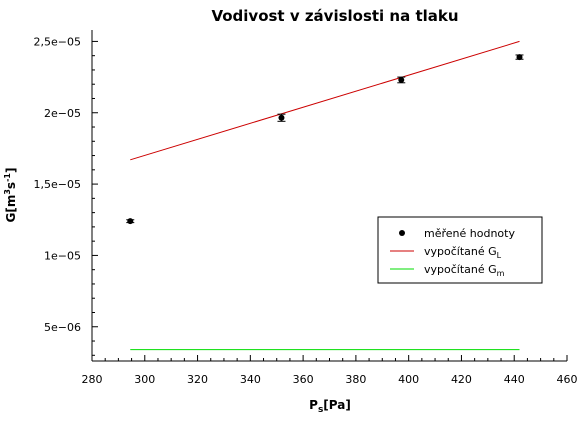  What do you see at coordinates (57, 184) in the screenshot?
I see `y-tick-label: 1,5e−05` at bounding box center [57, 184].